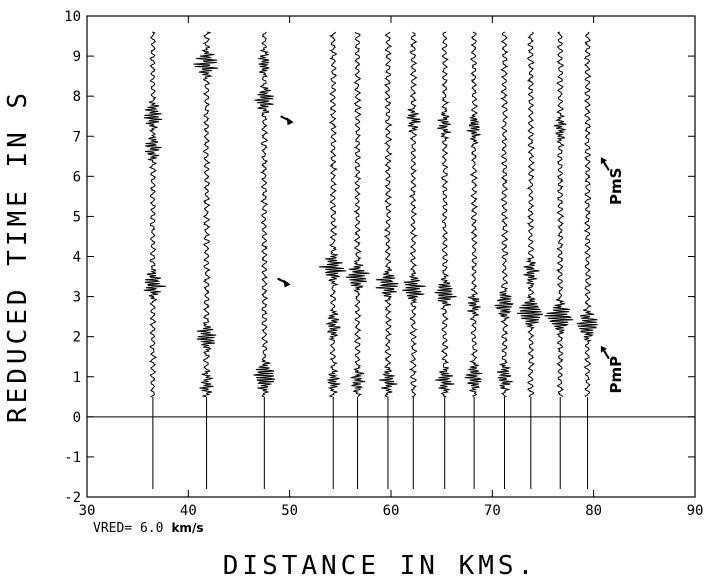 Image resolution: width=707 pixels, height=584 pixels. I want to click on y-tick-labels: -2 -1 0 1 2 3 4 5 6 7 8 9 10, so click(72, 257).